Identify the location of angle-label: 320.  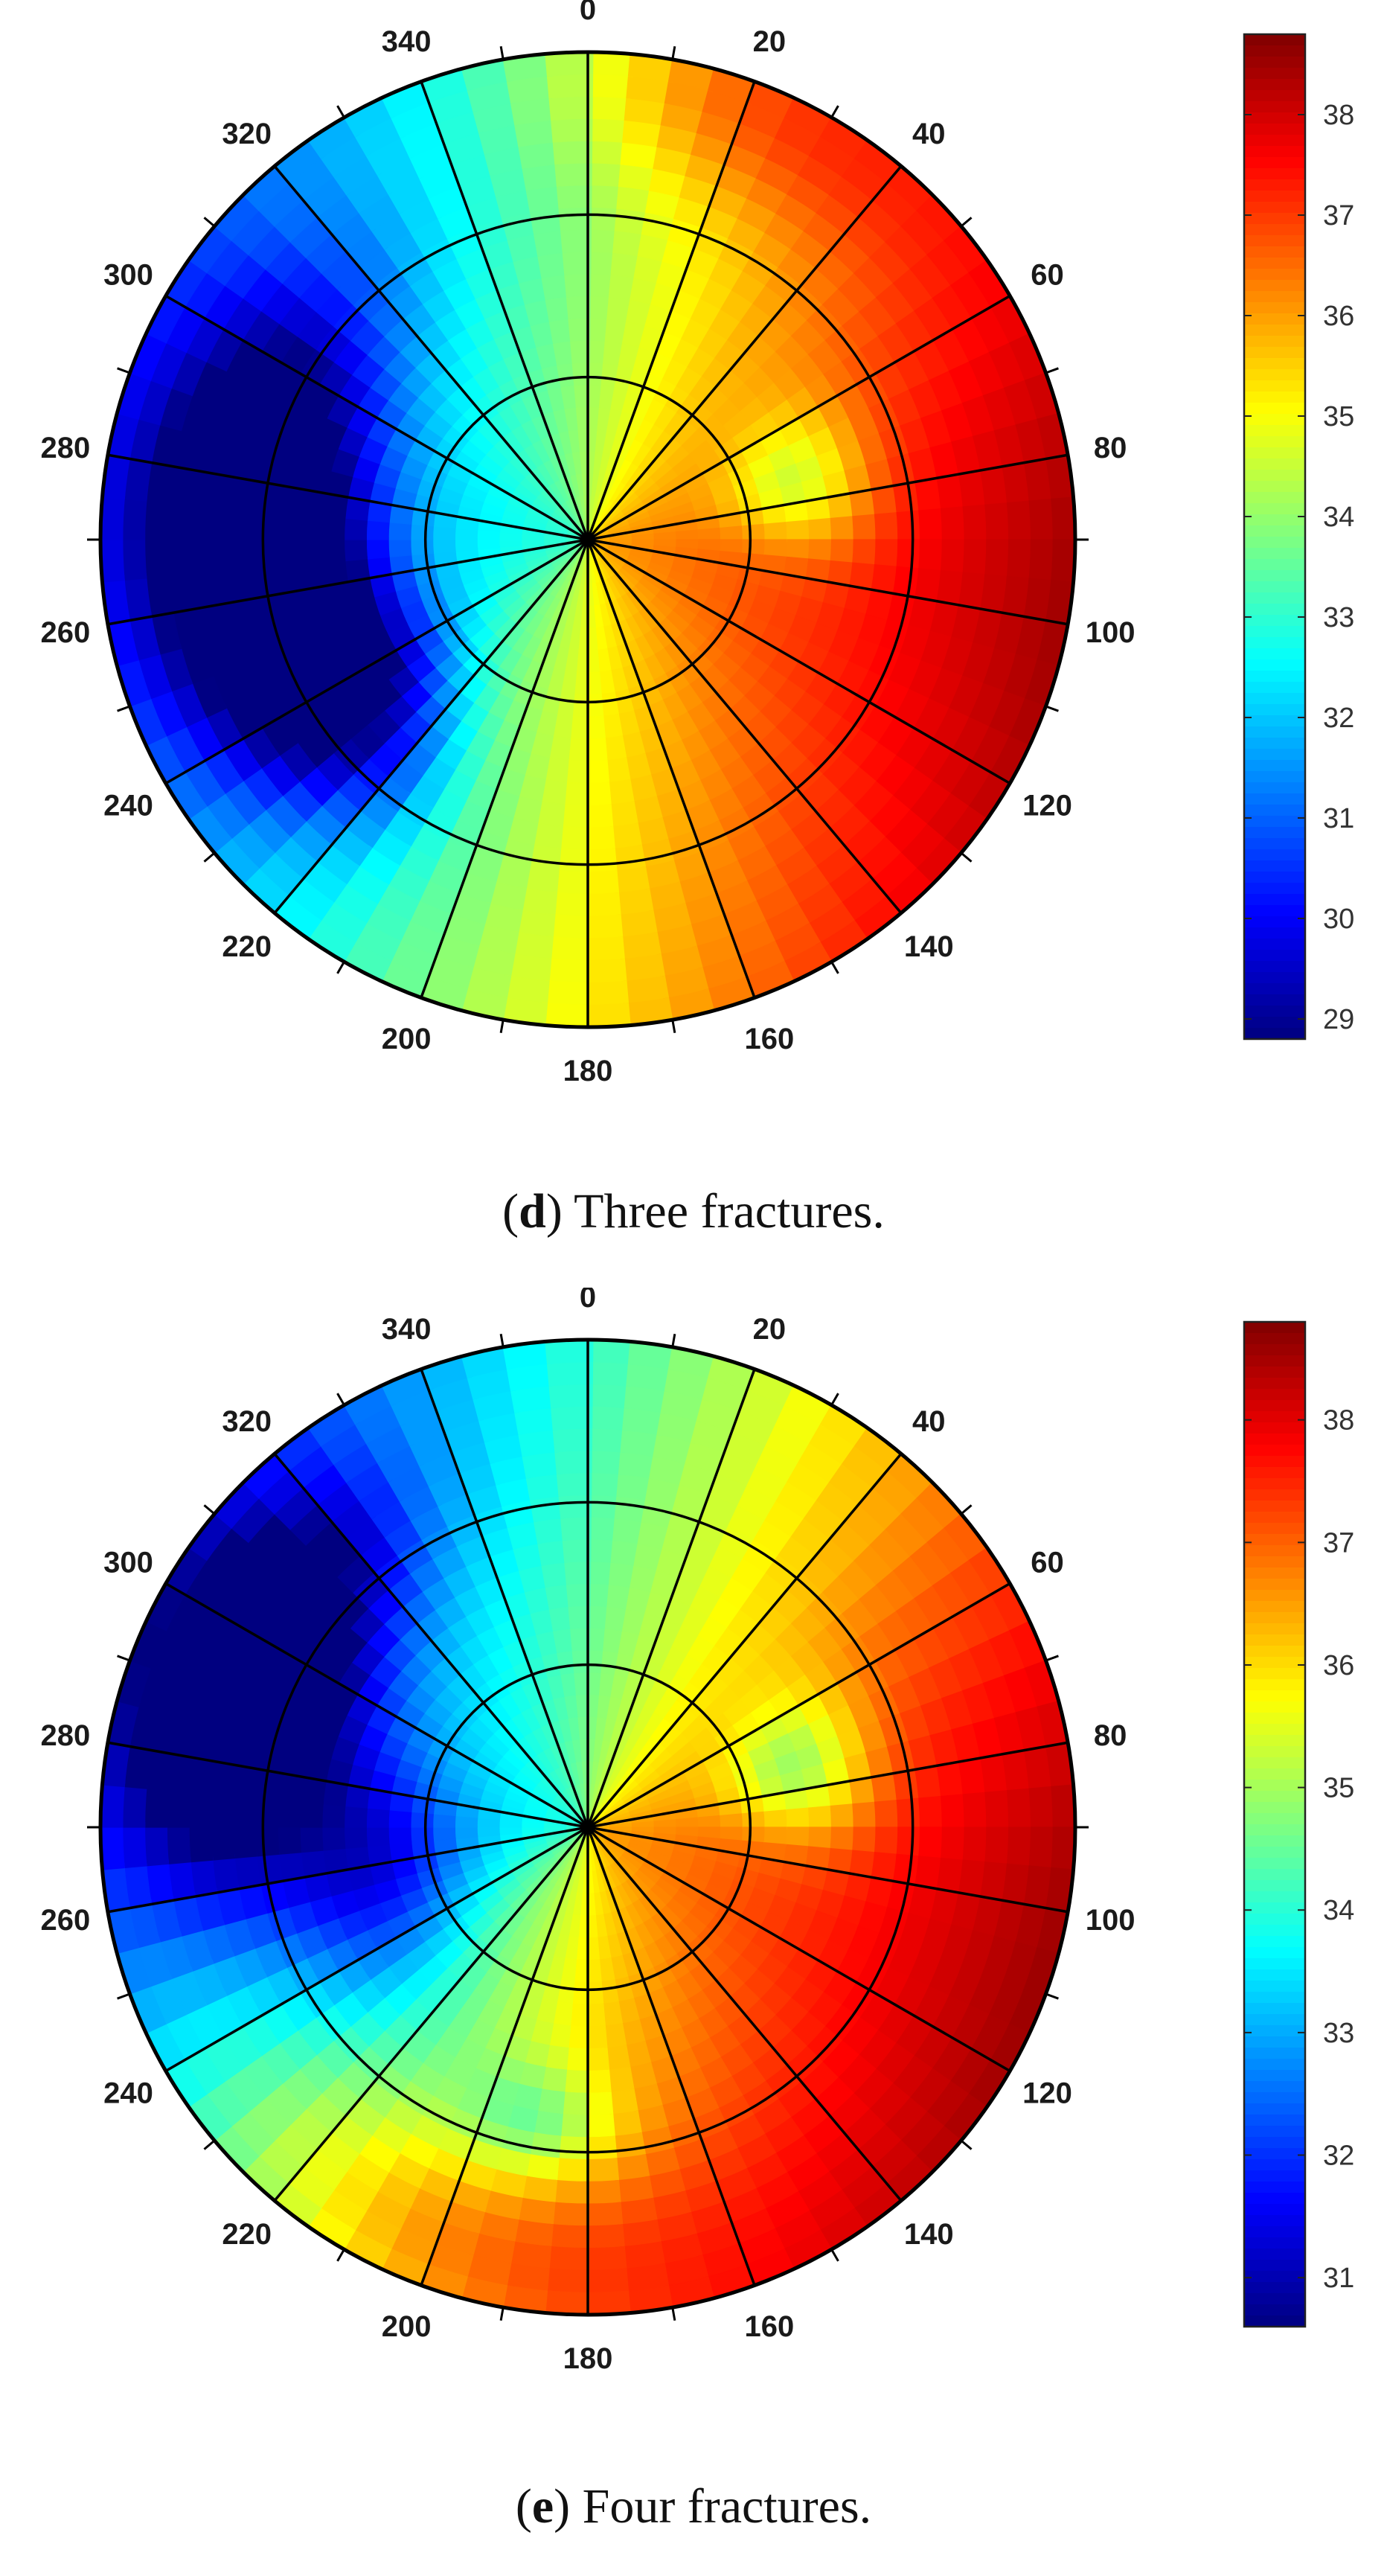
(247, 1421).